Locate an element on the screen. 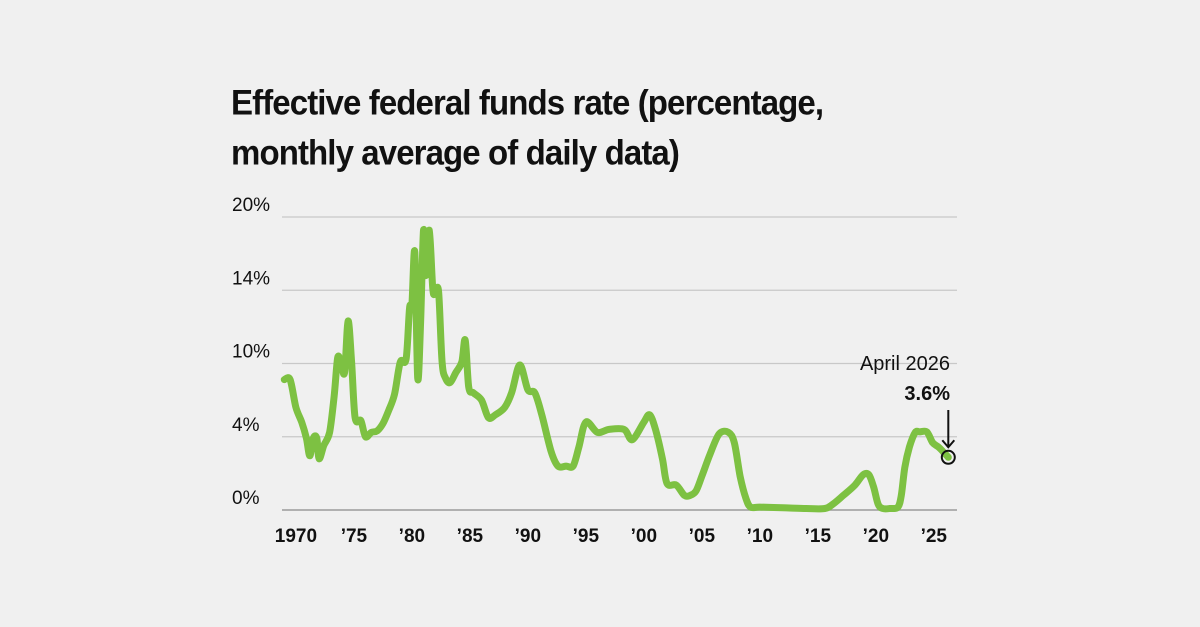  x-tick-label: ’75 is located at coordinates (354, 536).